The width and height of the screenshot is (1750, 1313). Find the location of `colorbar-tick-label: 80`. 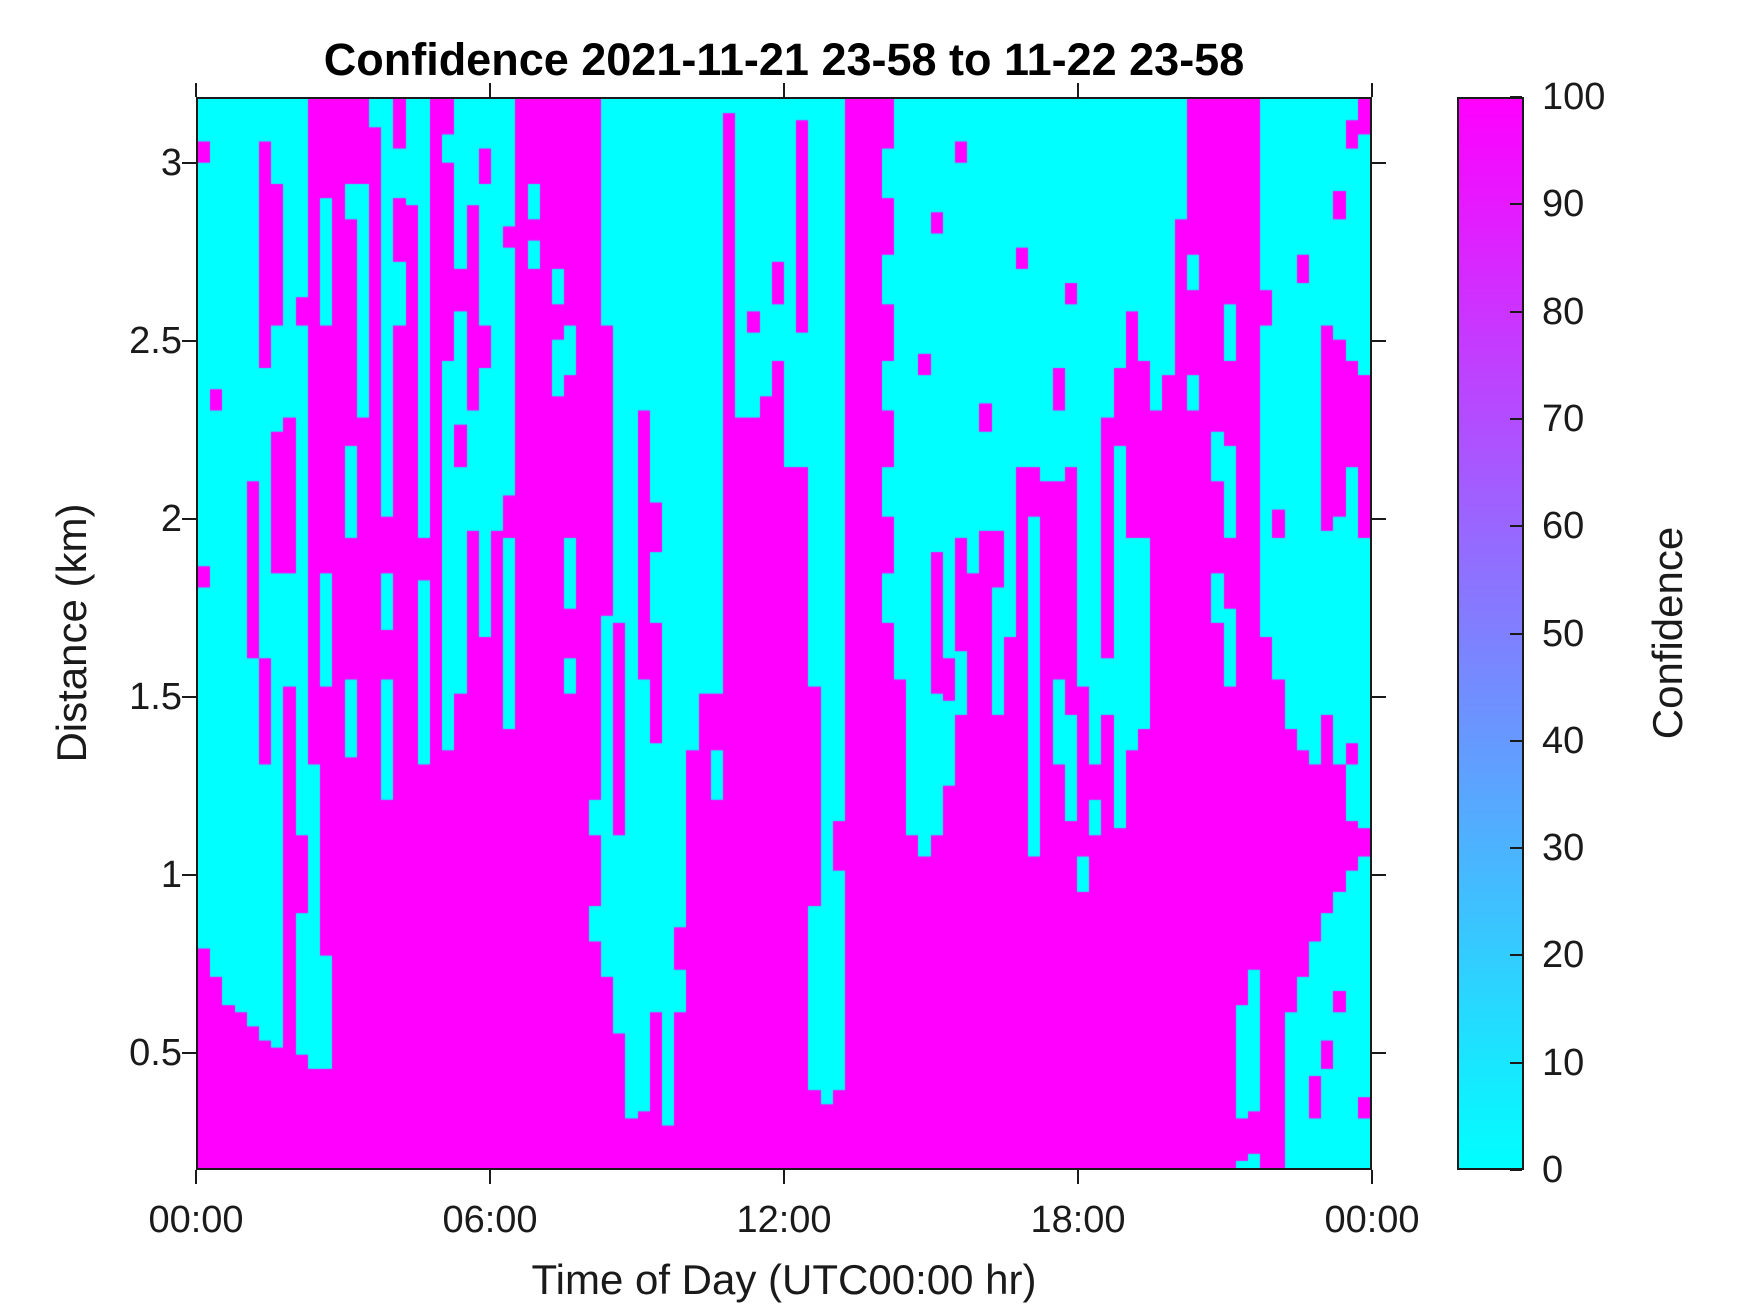

colorbar-tick-label: 80 is located at coordinates (1563, 311).